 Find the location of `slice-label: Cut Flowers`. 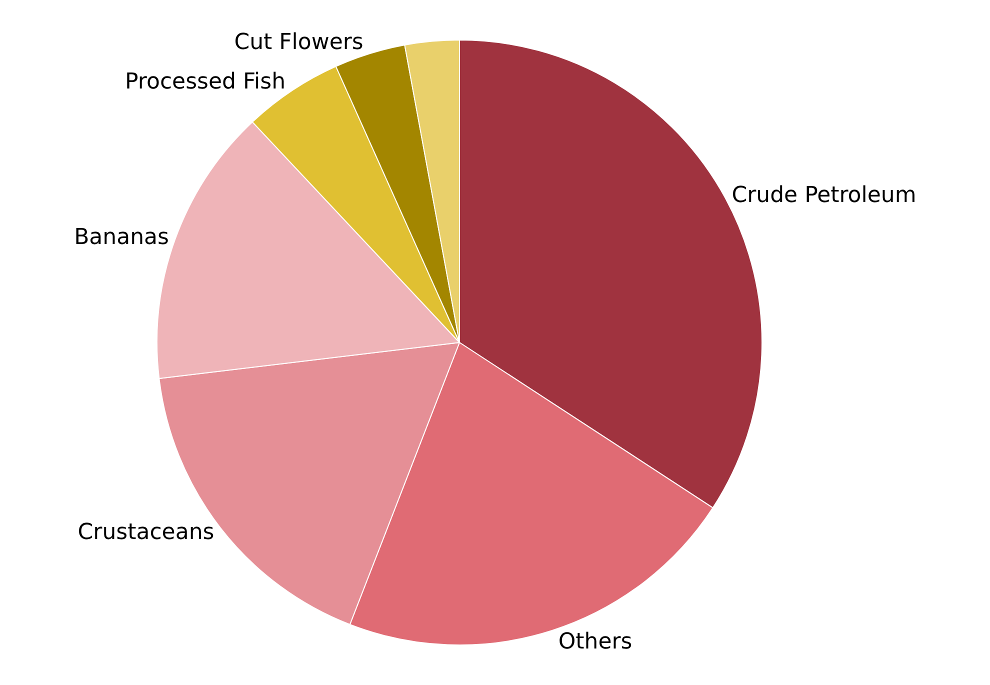

slice-label: Cut Flowers is located at coordinates (299, 42).